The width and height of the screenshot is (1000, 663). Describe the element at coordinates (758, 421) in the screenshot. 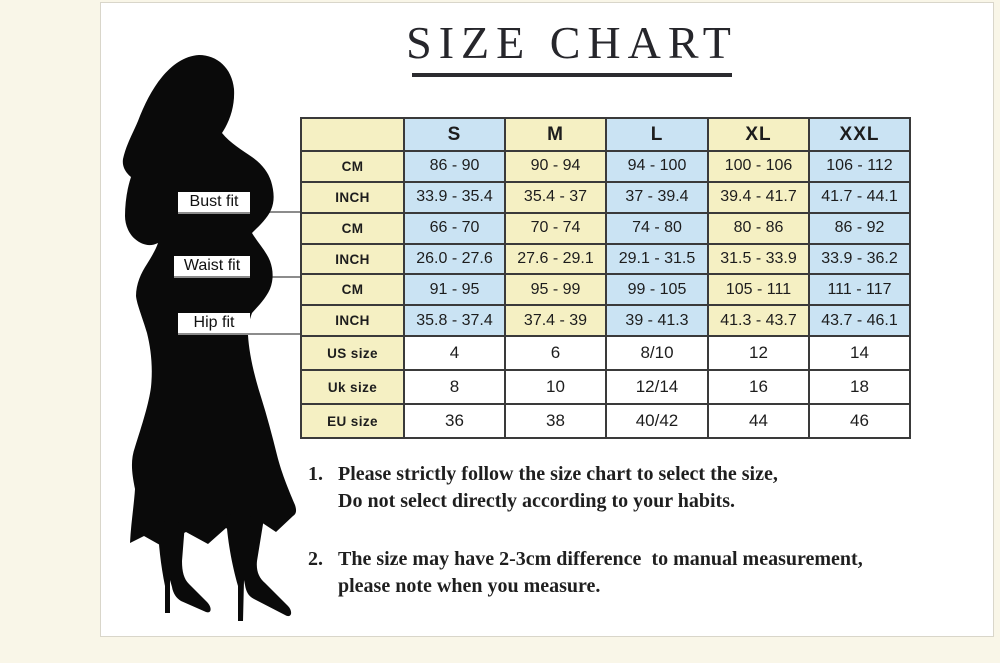

I see `size-cell: 44` at that location.